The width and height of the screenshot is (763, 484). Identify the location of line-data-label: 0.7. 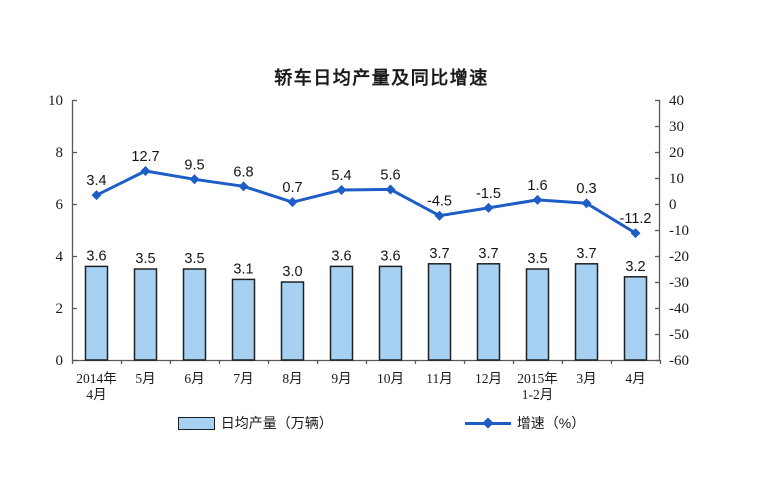
(292, 188).